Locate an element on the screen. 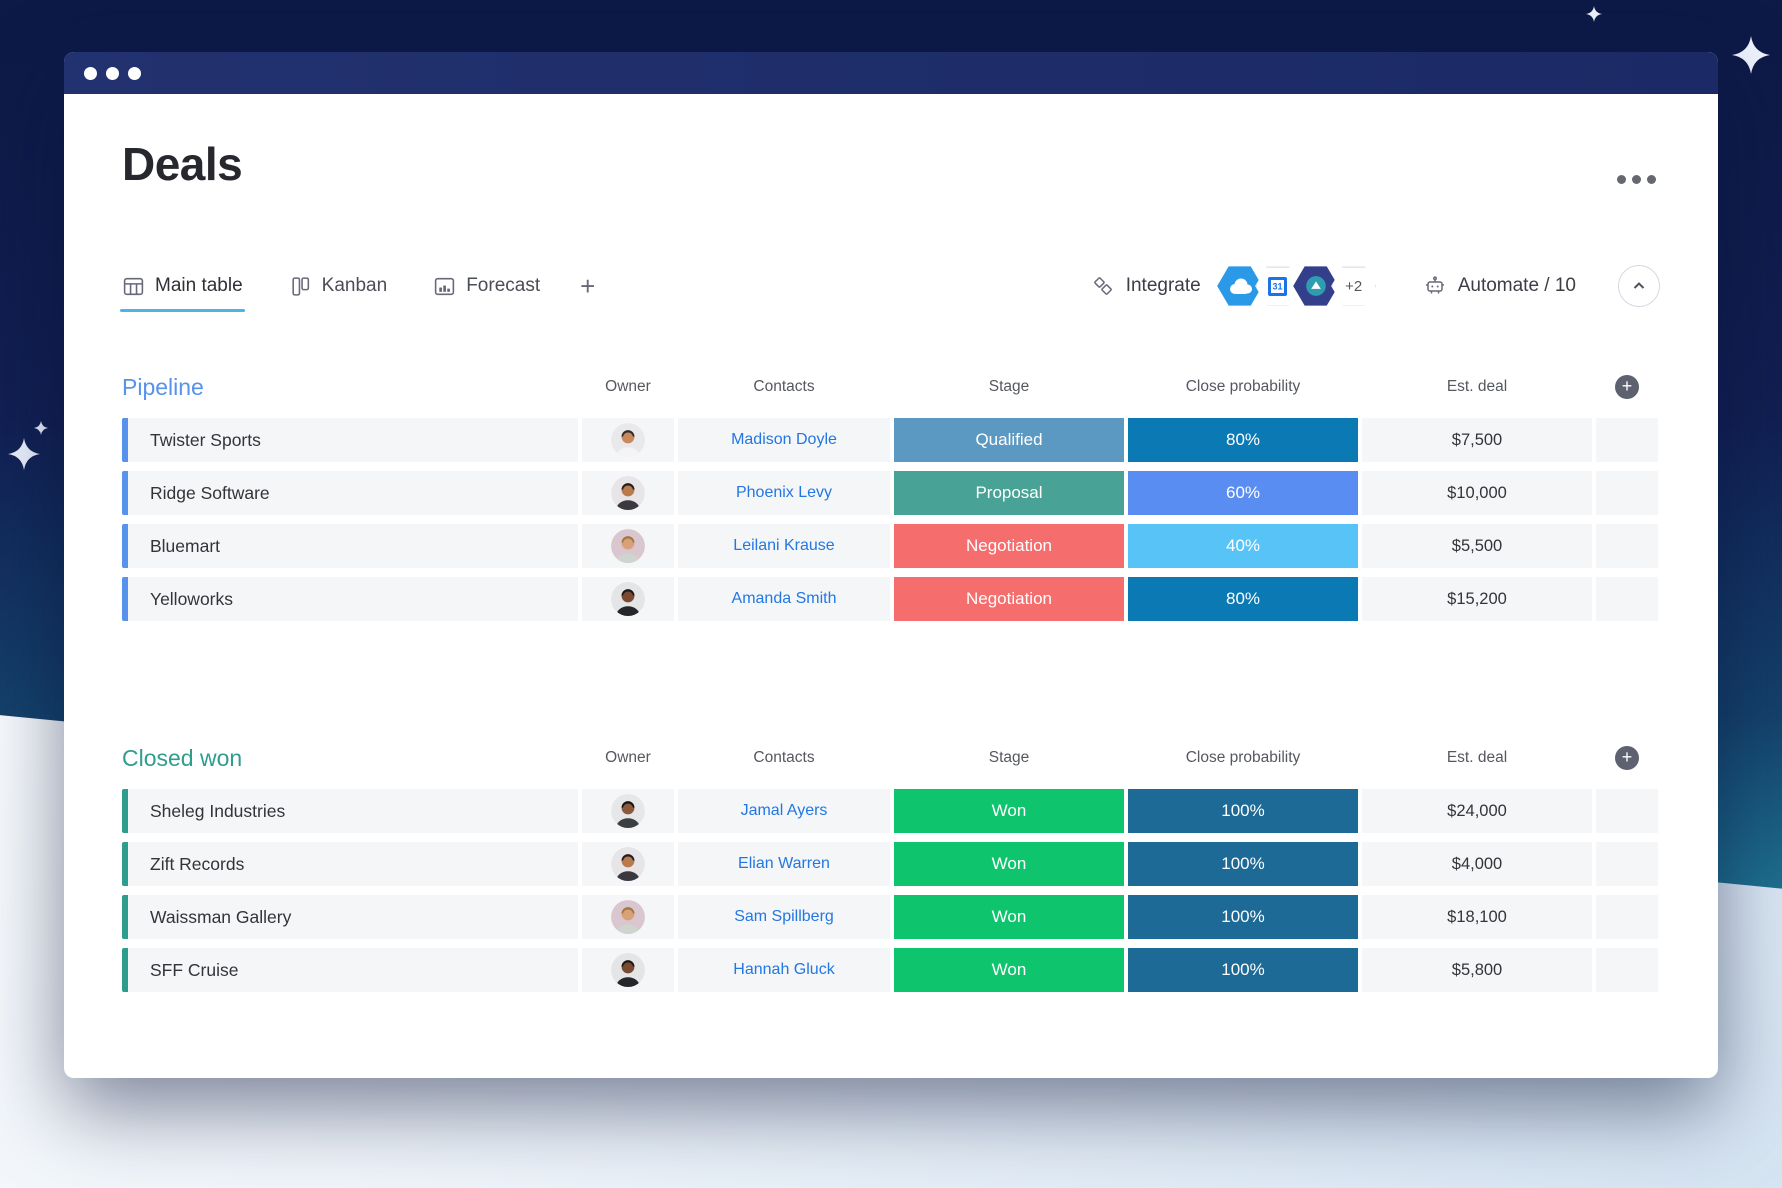 The width and height of the screenshot is (1782, 1188). deal-name-cell: Ridge Software is located at coordinates (350, 493).